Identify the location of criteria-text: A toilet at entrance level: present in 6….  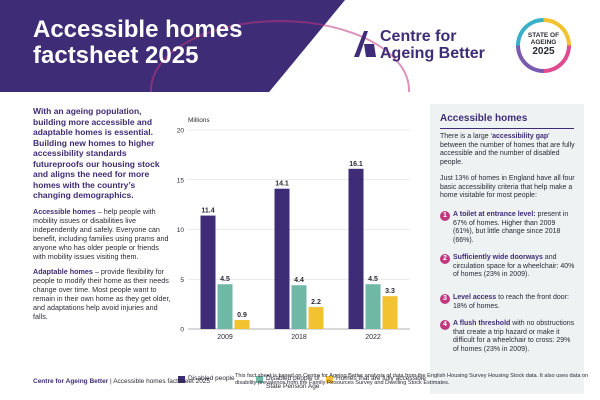
(515, 228).